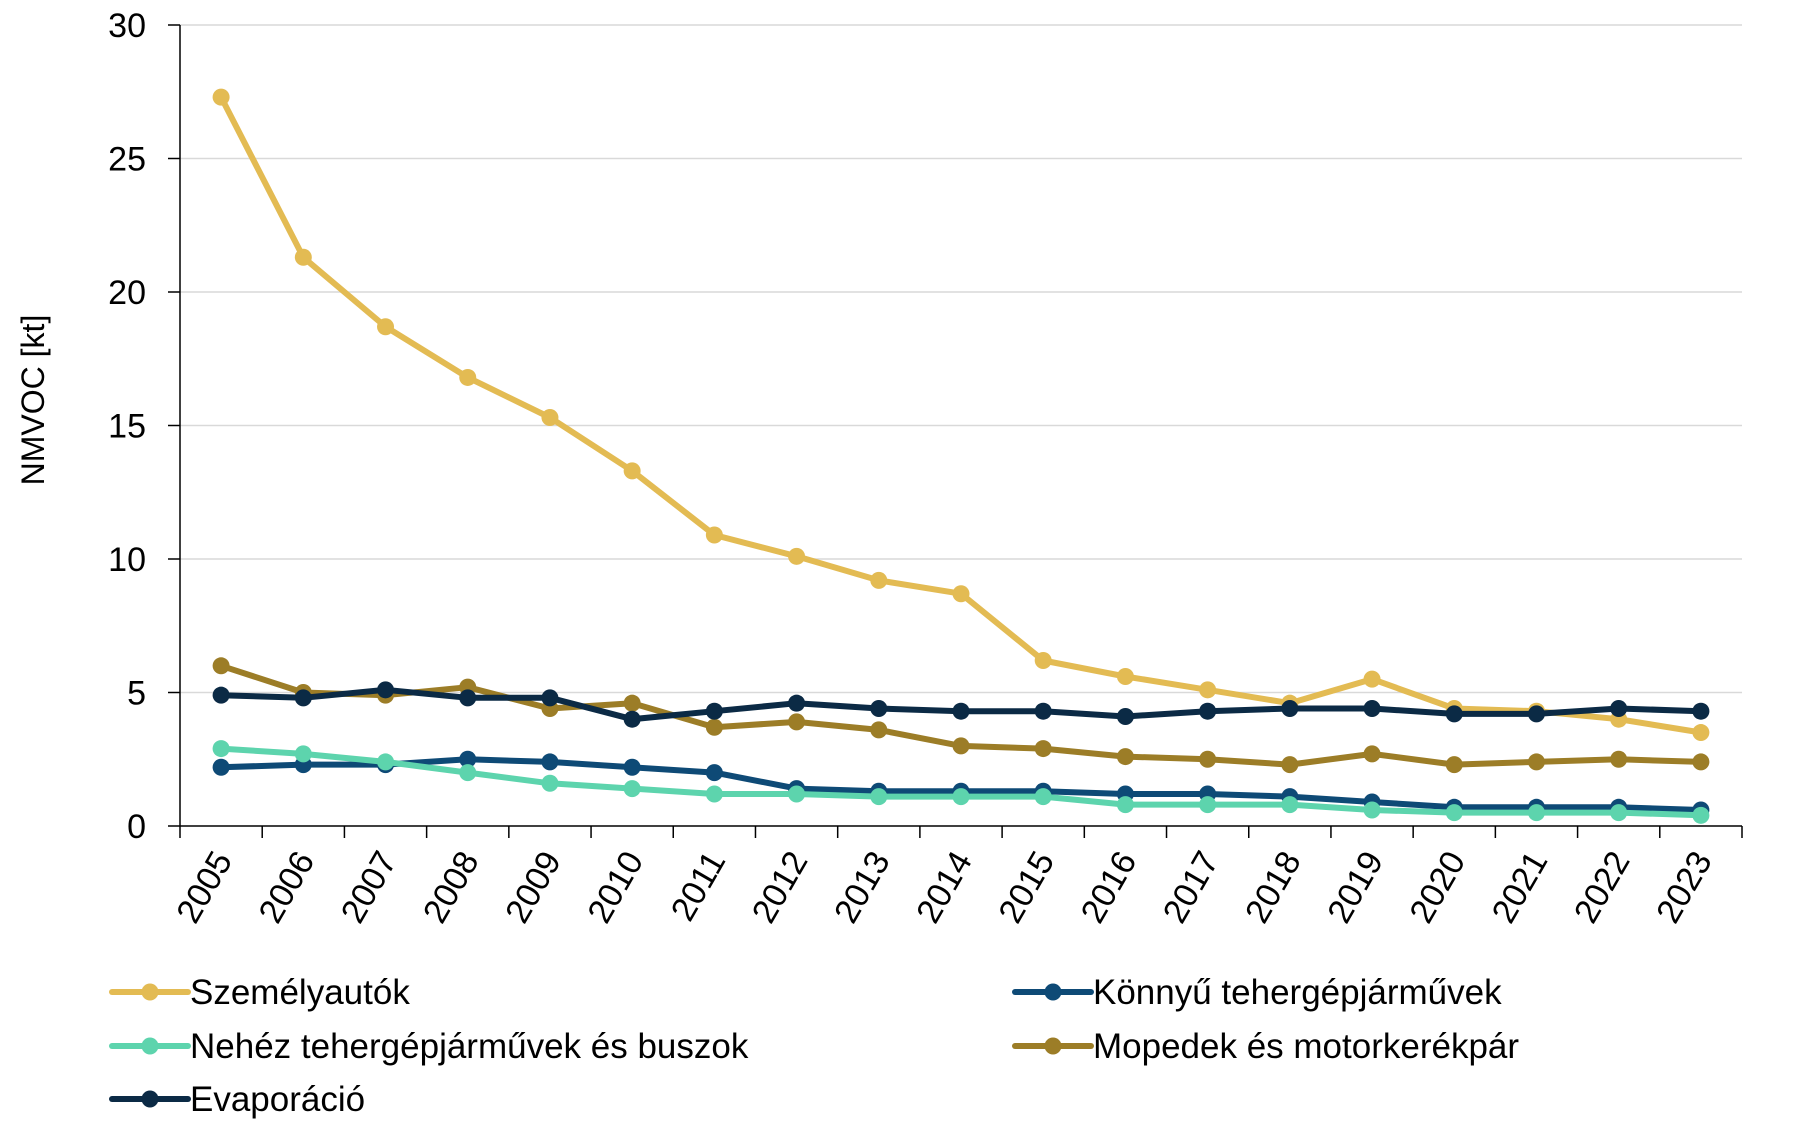  Describe the element at coordinates (469, 1046) in the screenshot. I see `legend-label: Nehéz tehergépjárművek és buszok` at that location.